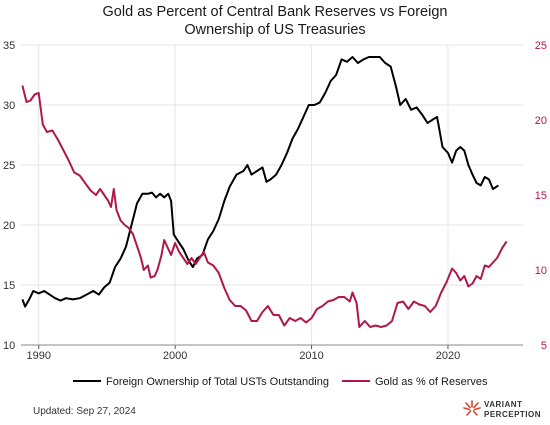 Image resolution: width=550 pixels, height=425 pixels. What do you see at coordinates (275, 30) in the screenshot?
I see `chart-title-line-2: Ownership of US Treasuries` at bounding box center [275, 30].